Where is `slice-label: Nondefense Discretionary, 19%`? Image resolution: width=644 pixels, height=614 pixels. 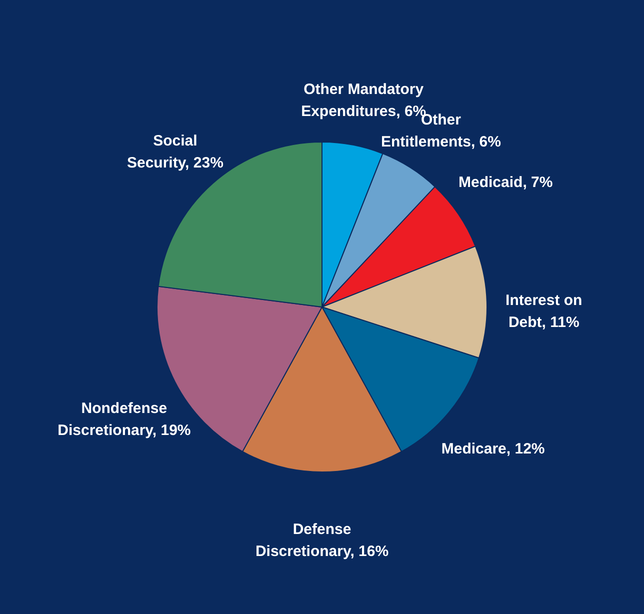 slice-label: Nondefense Discretionary, 19% is located at coordinates (124, 419).